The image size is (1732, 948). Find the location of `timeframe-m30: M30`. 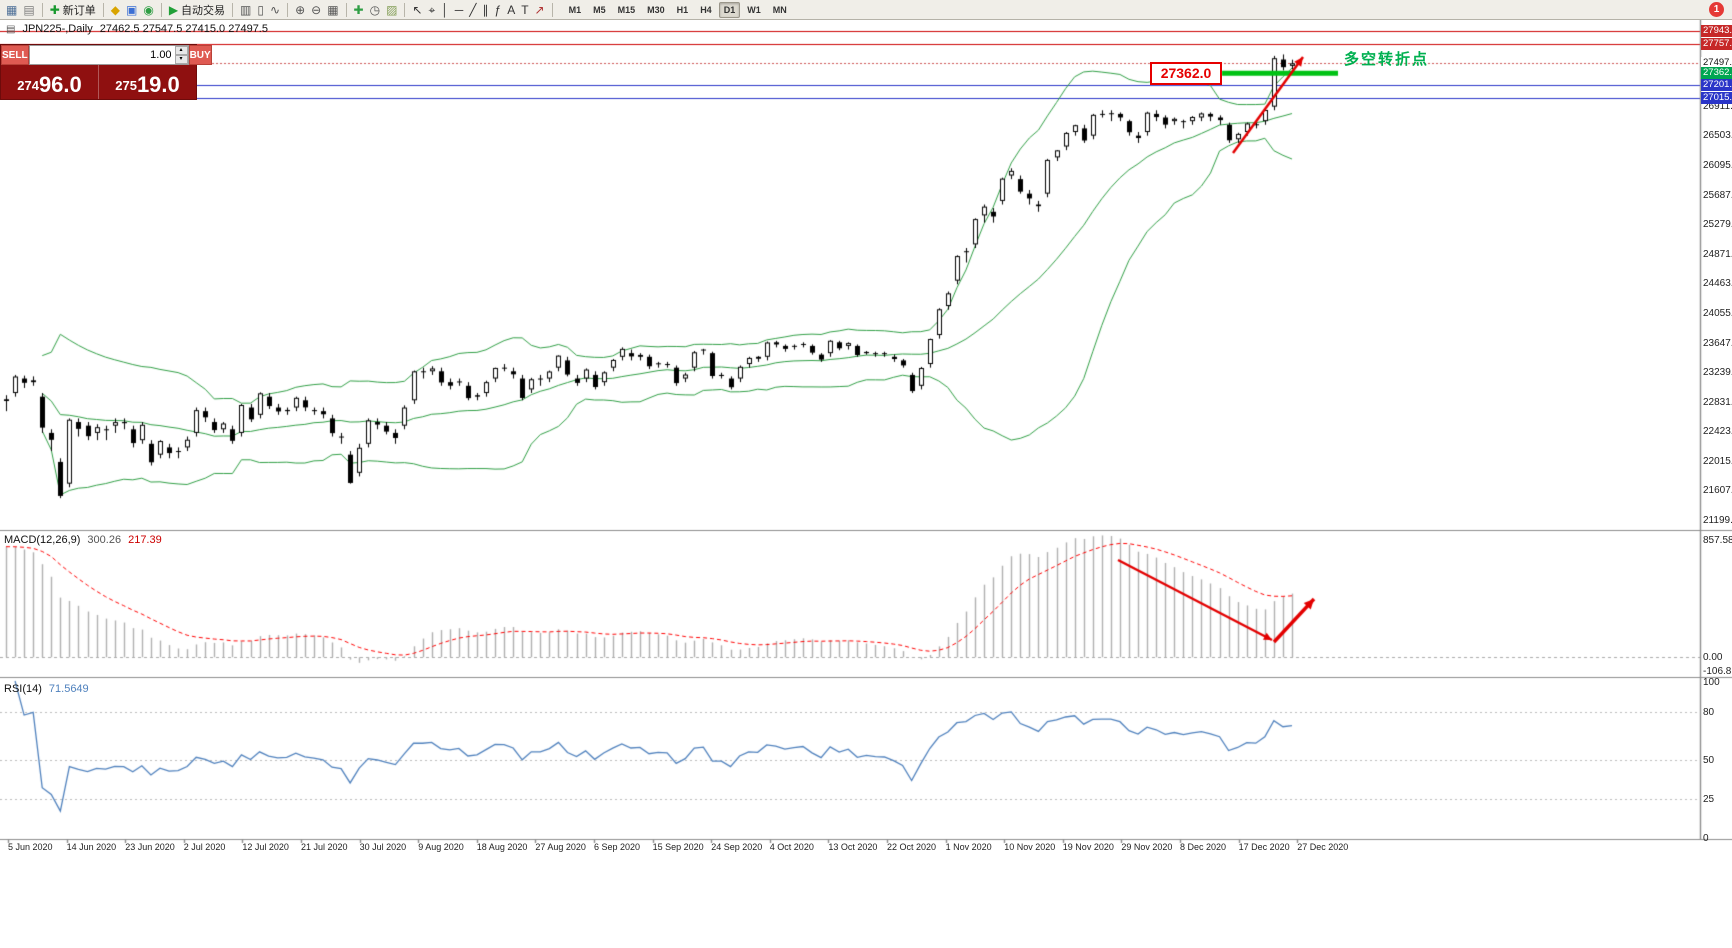

timeframe-m30: M30 is located at coordinates (656, 9).